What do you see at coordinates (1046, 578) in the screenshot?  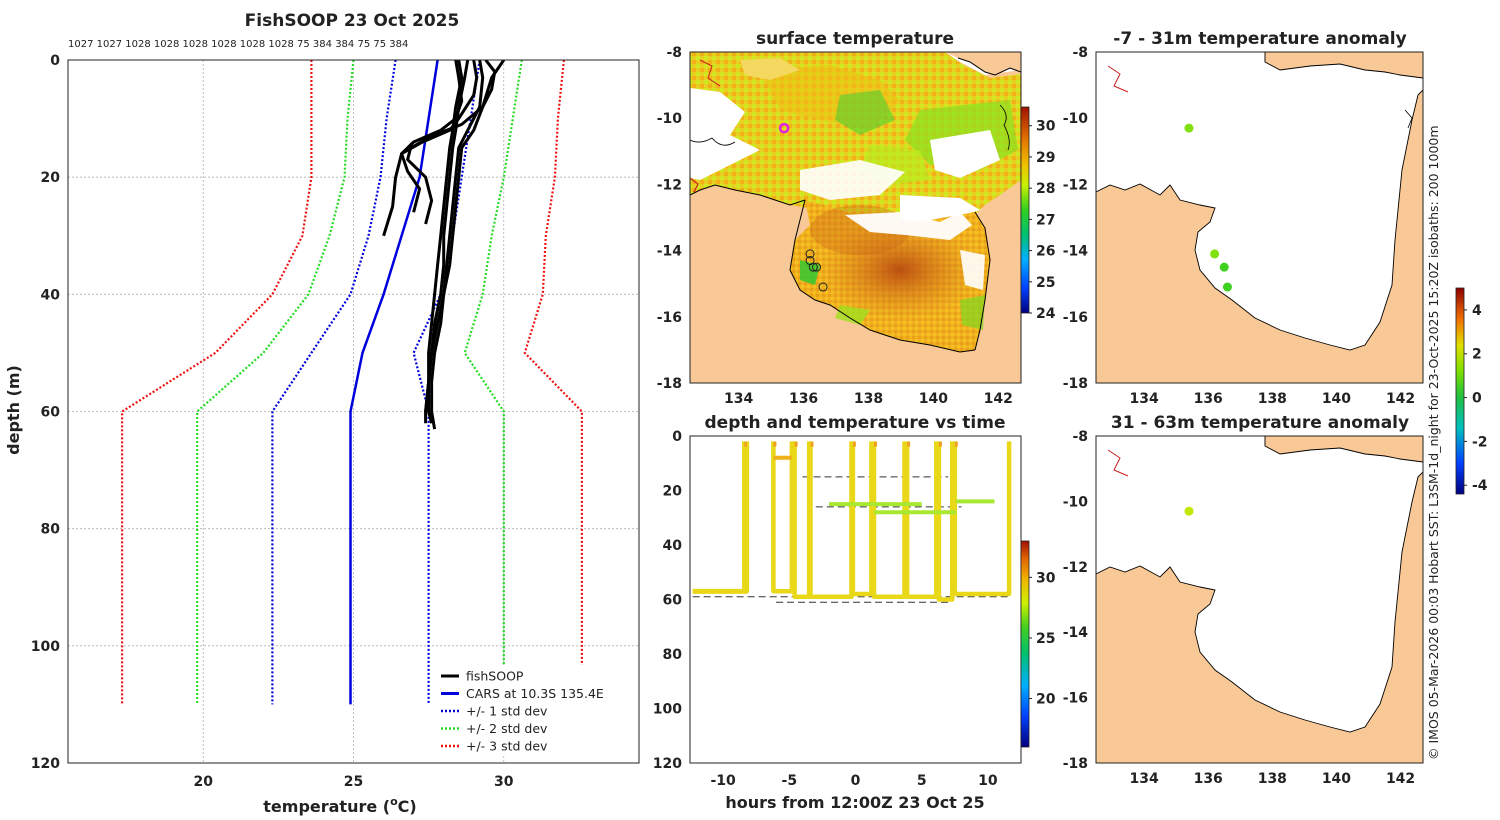 I see `dt-cb-tick-label: 30` at bounding box center [1046, 578].